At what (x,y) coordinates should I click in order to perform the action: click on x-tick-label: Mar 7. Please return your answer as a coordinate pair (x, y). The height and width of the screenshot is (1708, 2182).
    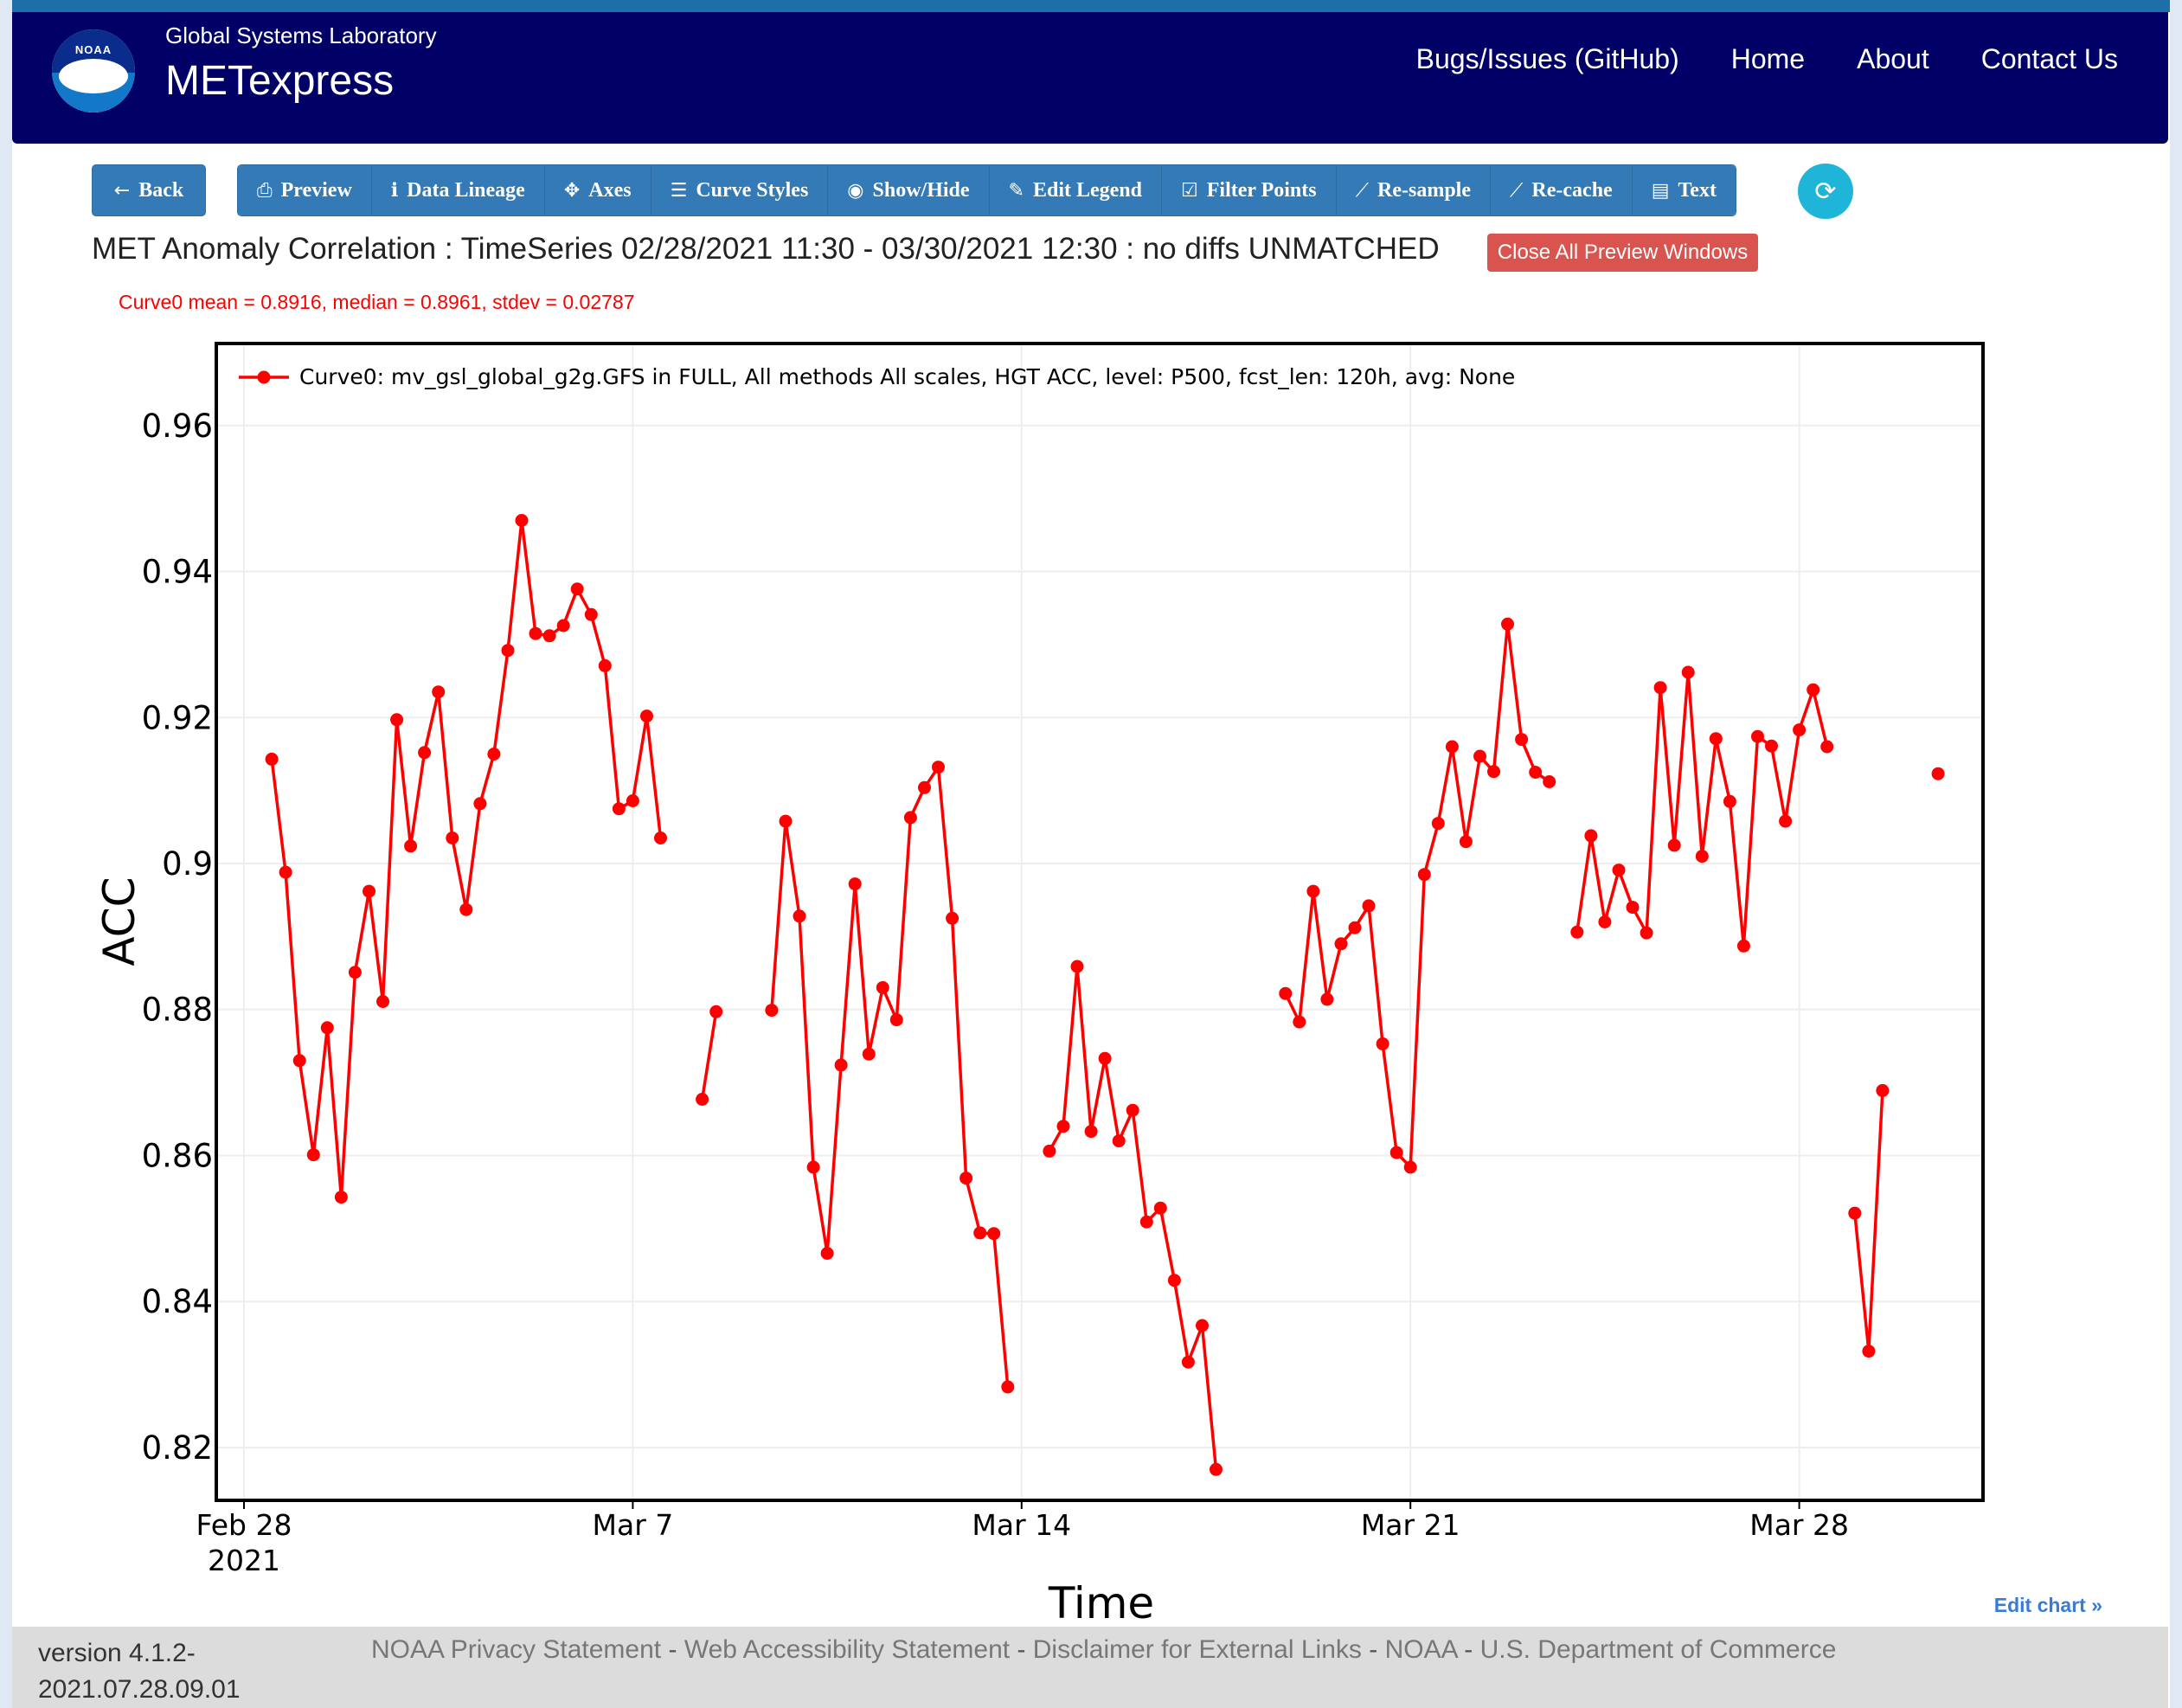
    Looking at the image, I should click on (633, 1525).